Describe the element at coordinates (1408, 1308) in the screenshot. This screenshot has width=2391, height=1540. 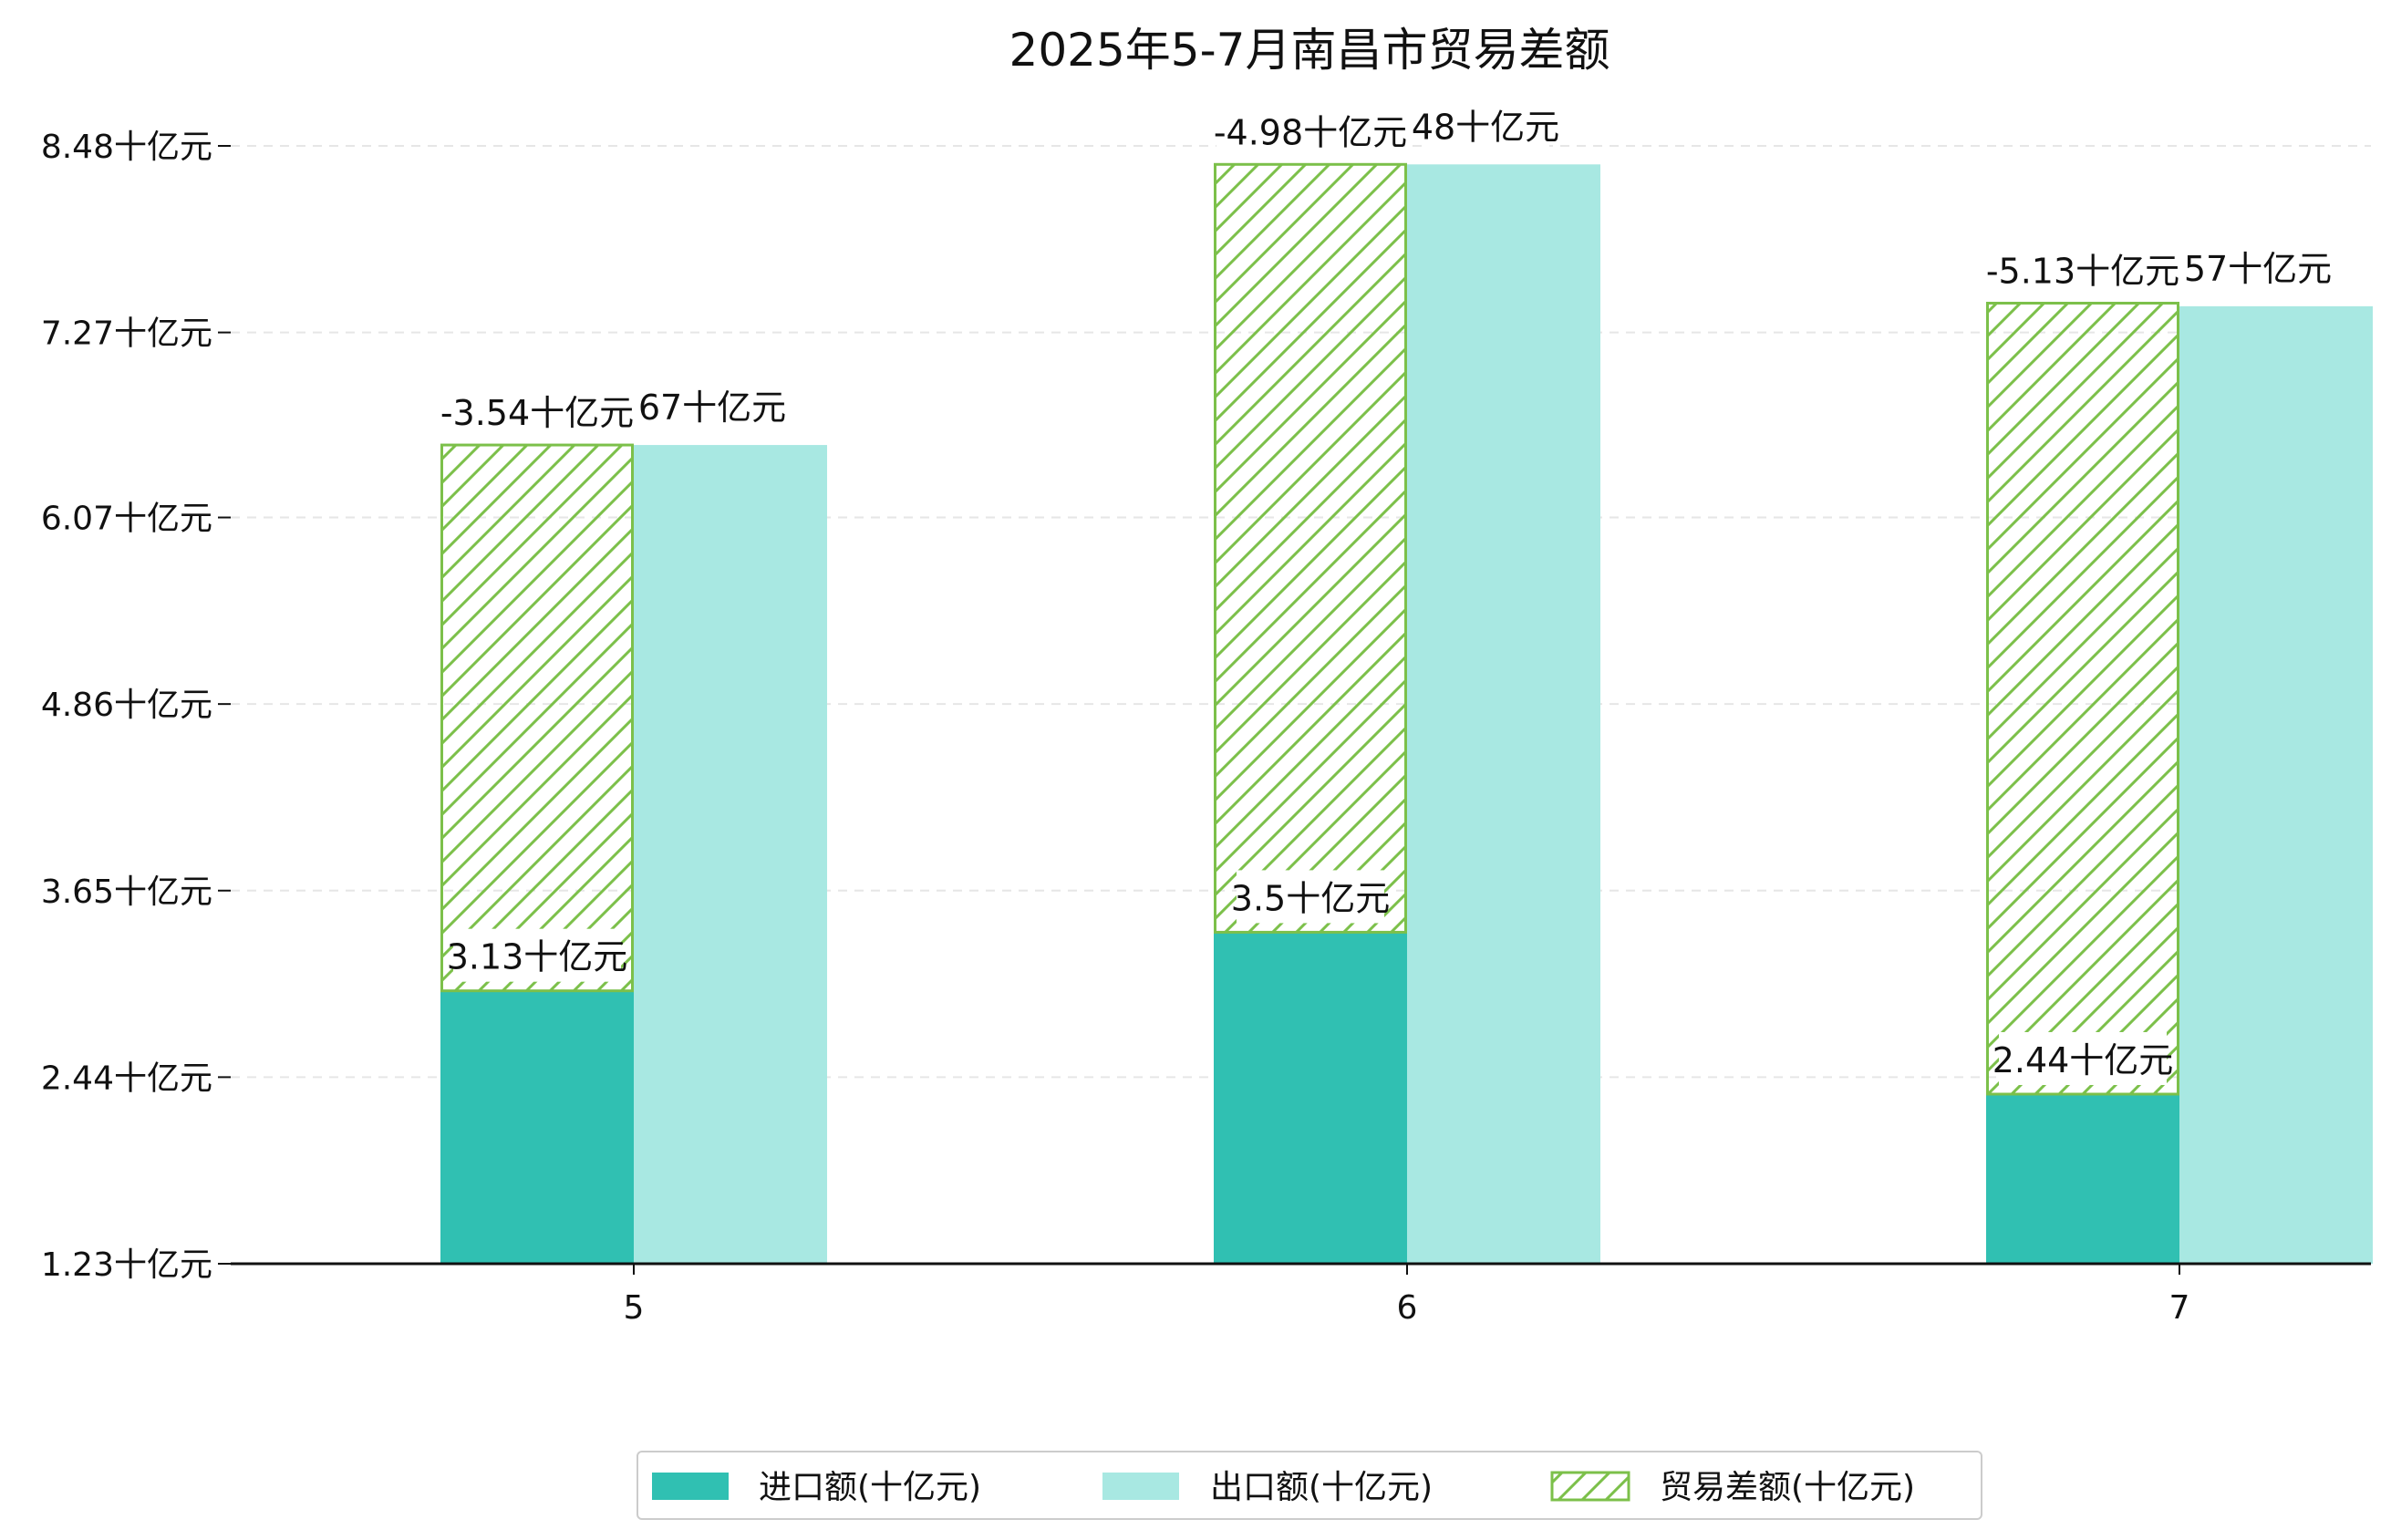
I see `x-tick-label: 6` at that location.